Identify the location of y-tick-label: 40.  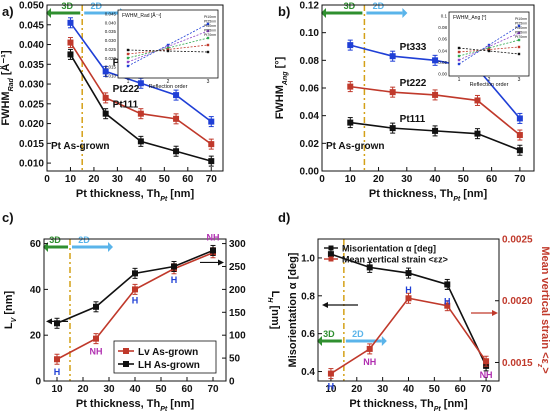
(36, 290).